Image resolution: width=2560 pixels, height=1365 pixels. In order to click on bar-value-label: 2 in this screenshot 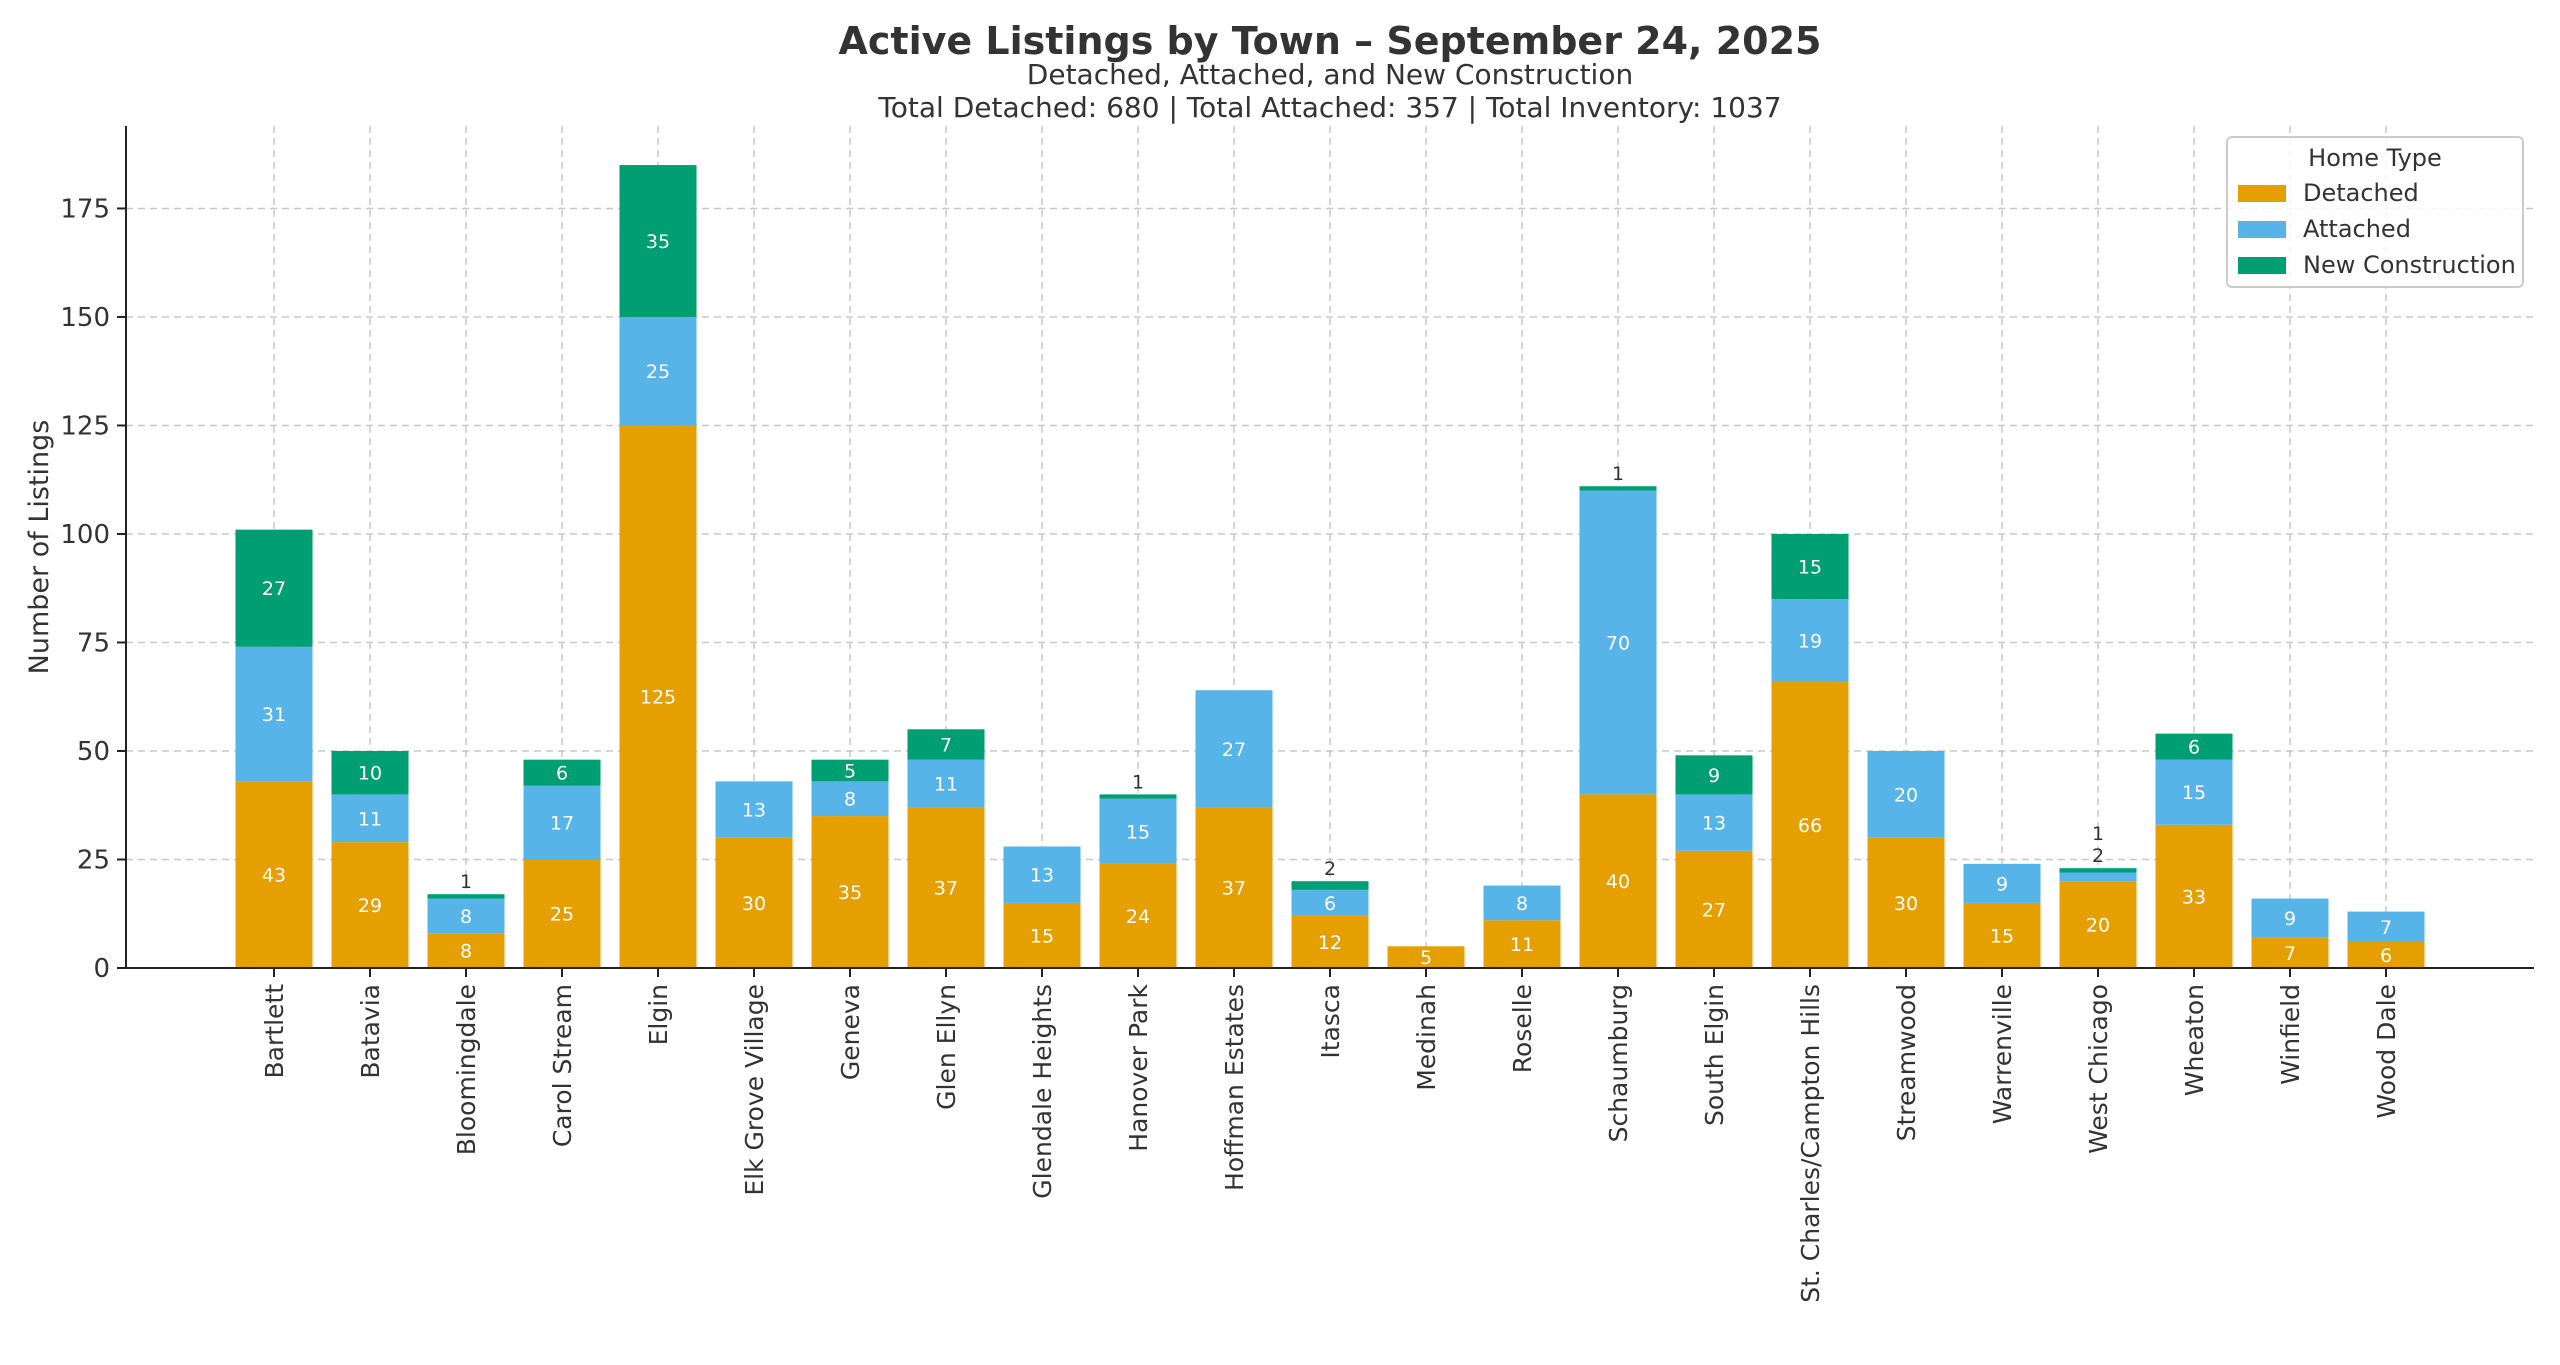, I will do `click(2098, 856)`.